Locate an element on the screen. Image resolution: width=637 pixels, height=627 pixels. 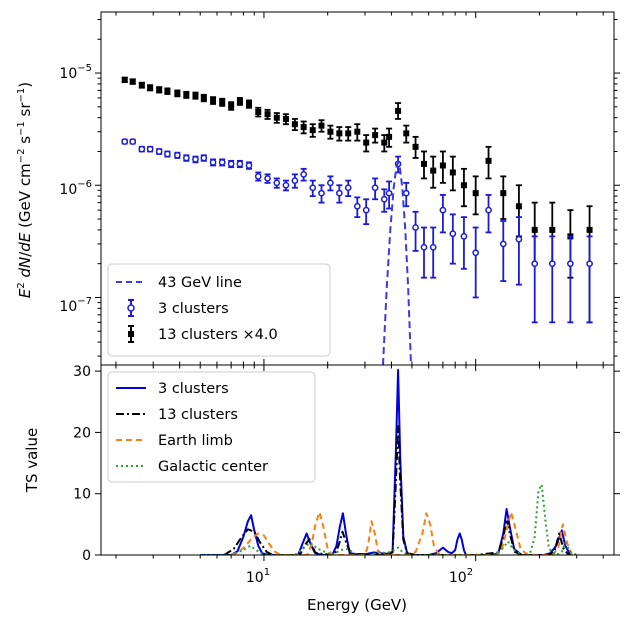
ts-curve-13-clusters is located at coordinates (396, 490).